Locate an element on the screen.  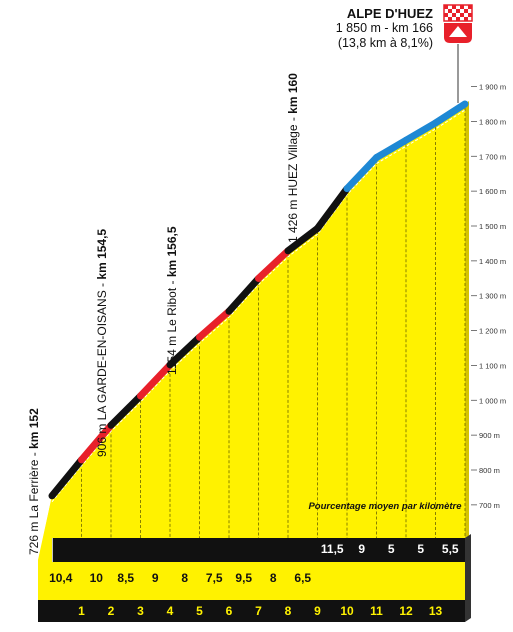
km-label: 12 is located at coordinates (406, 611).